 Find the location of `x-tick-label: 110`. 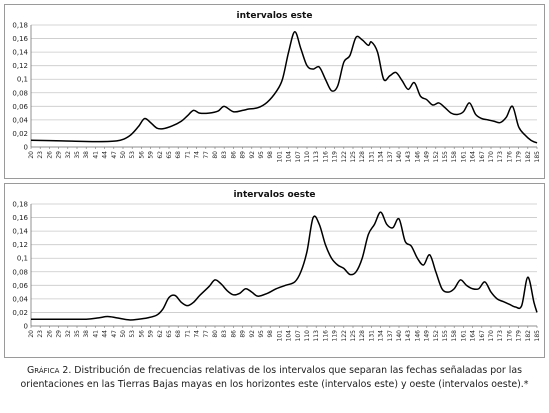

x-tick-label: 110 is located at coordinates (307, 157).